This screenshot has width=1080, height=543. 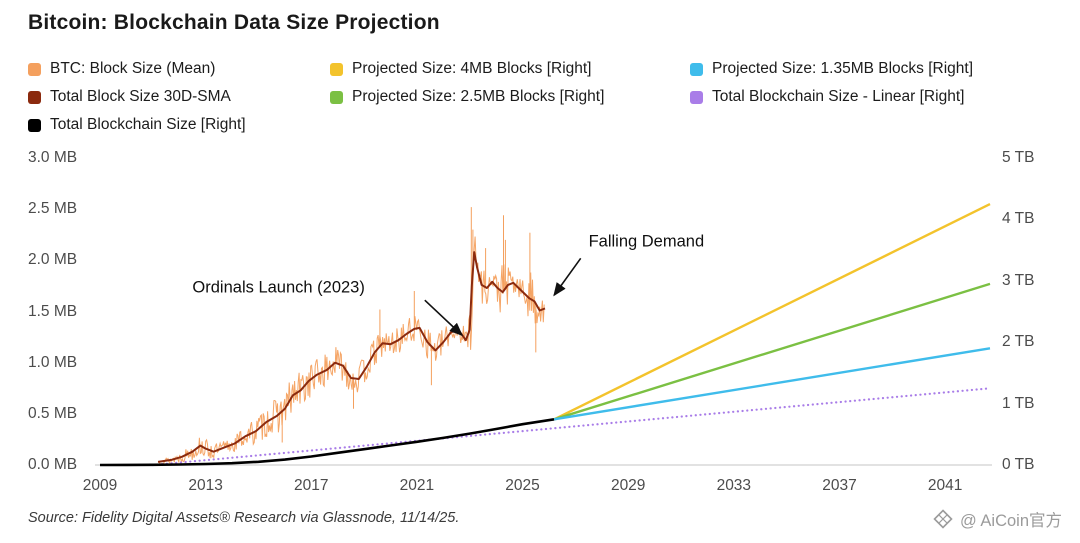 I want to click on series-total-block-size-30d-sma, so click(x=351, y=357).